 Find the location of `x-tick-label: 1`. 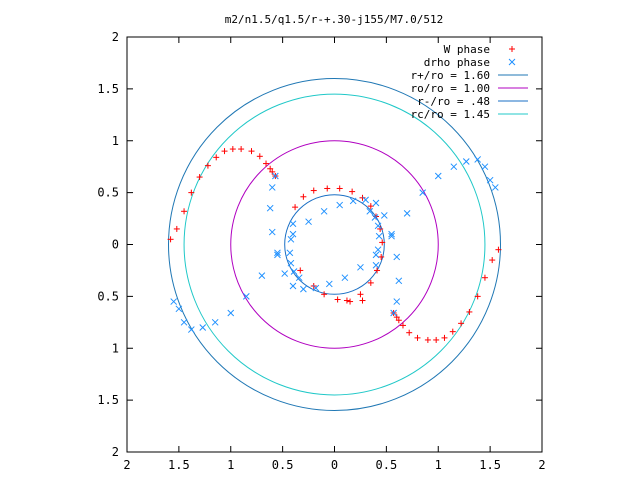

x-tick-label: 1 is located at coordinates (230, 465).